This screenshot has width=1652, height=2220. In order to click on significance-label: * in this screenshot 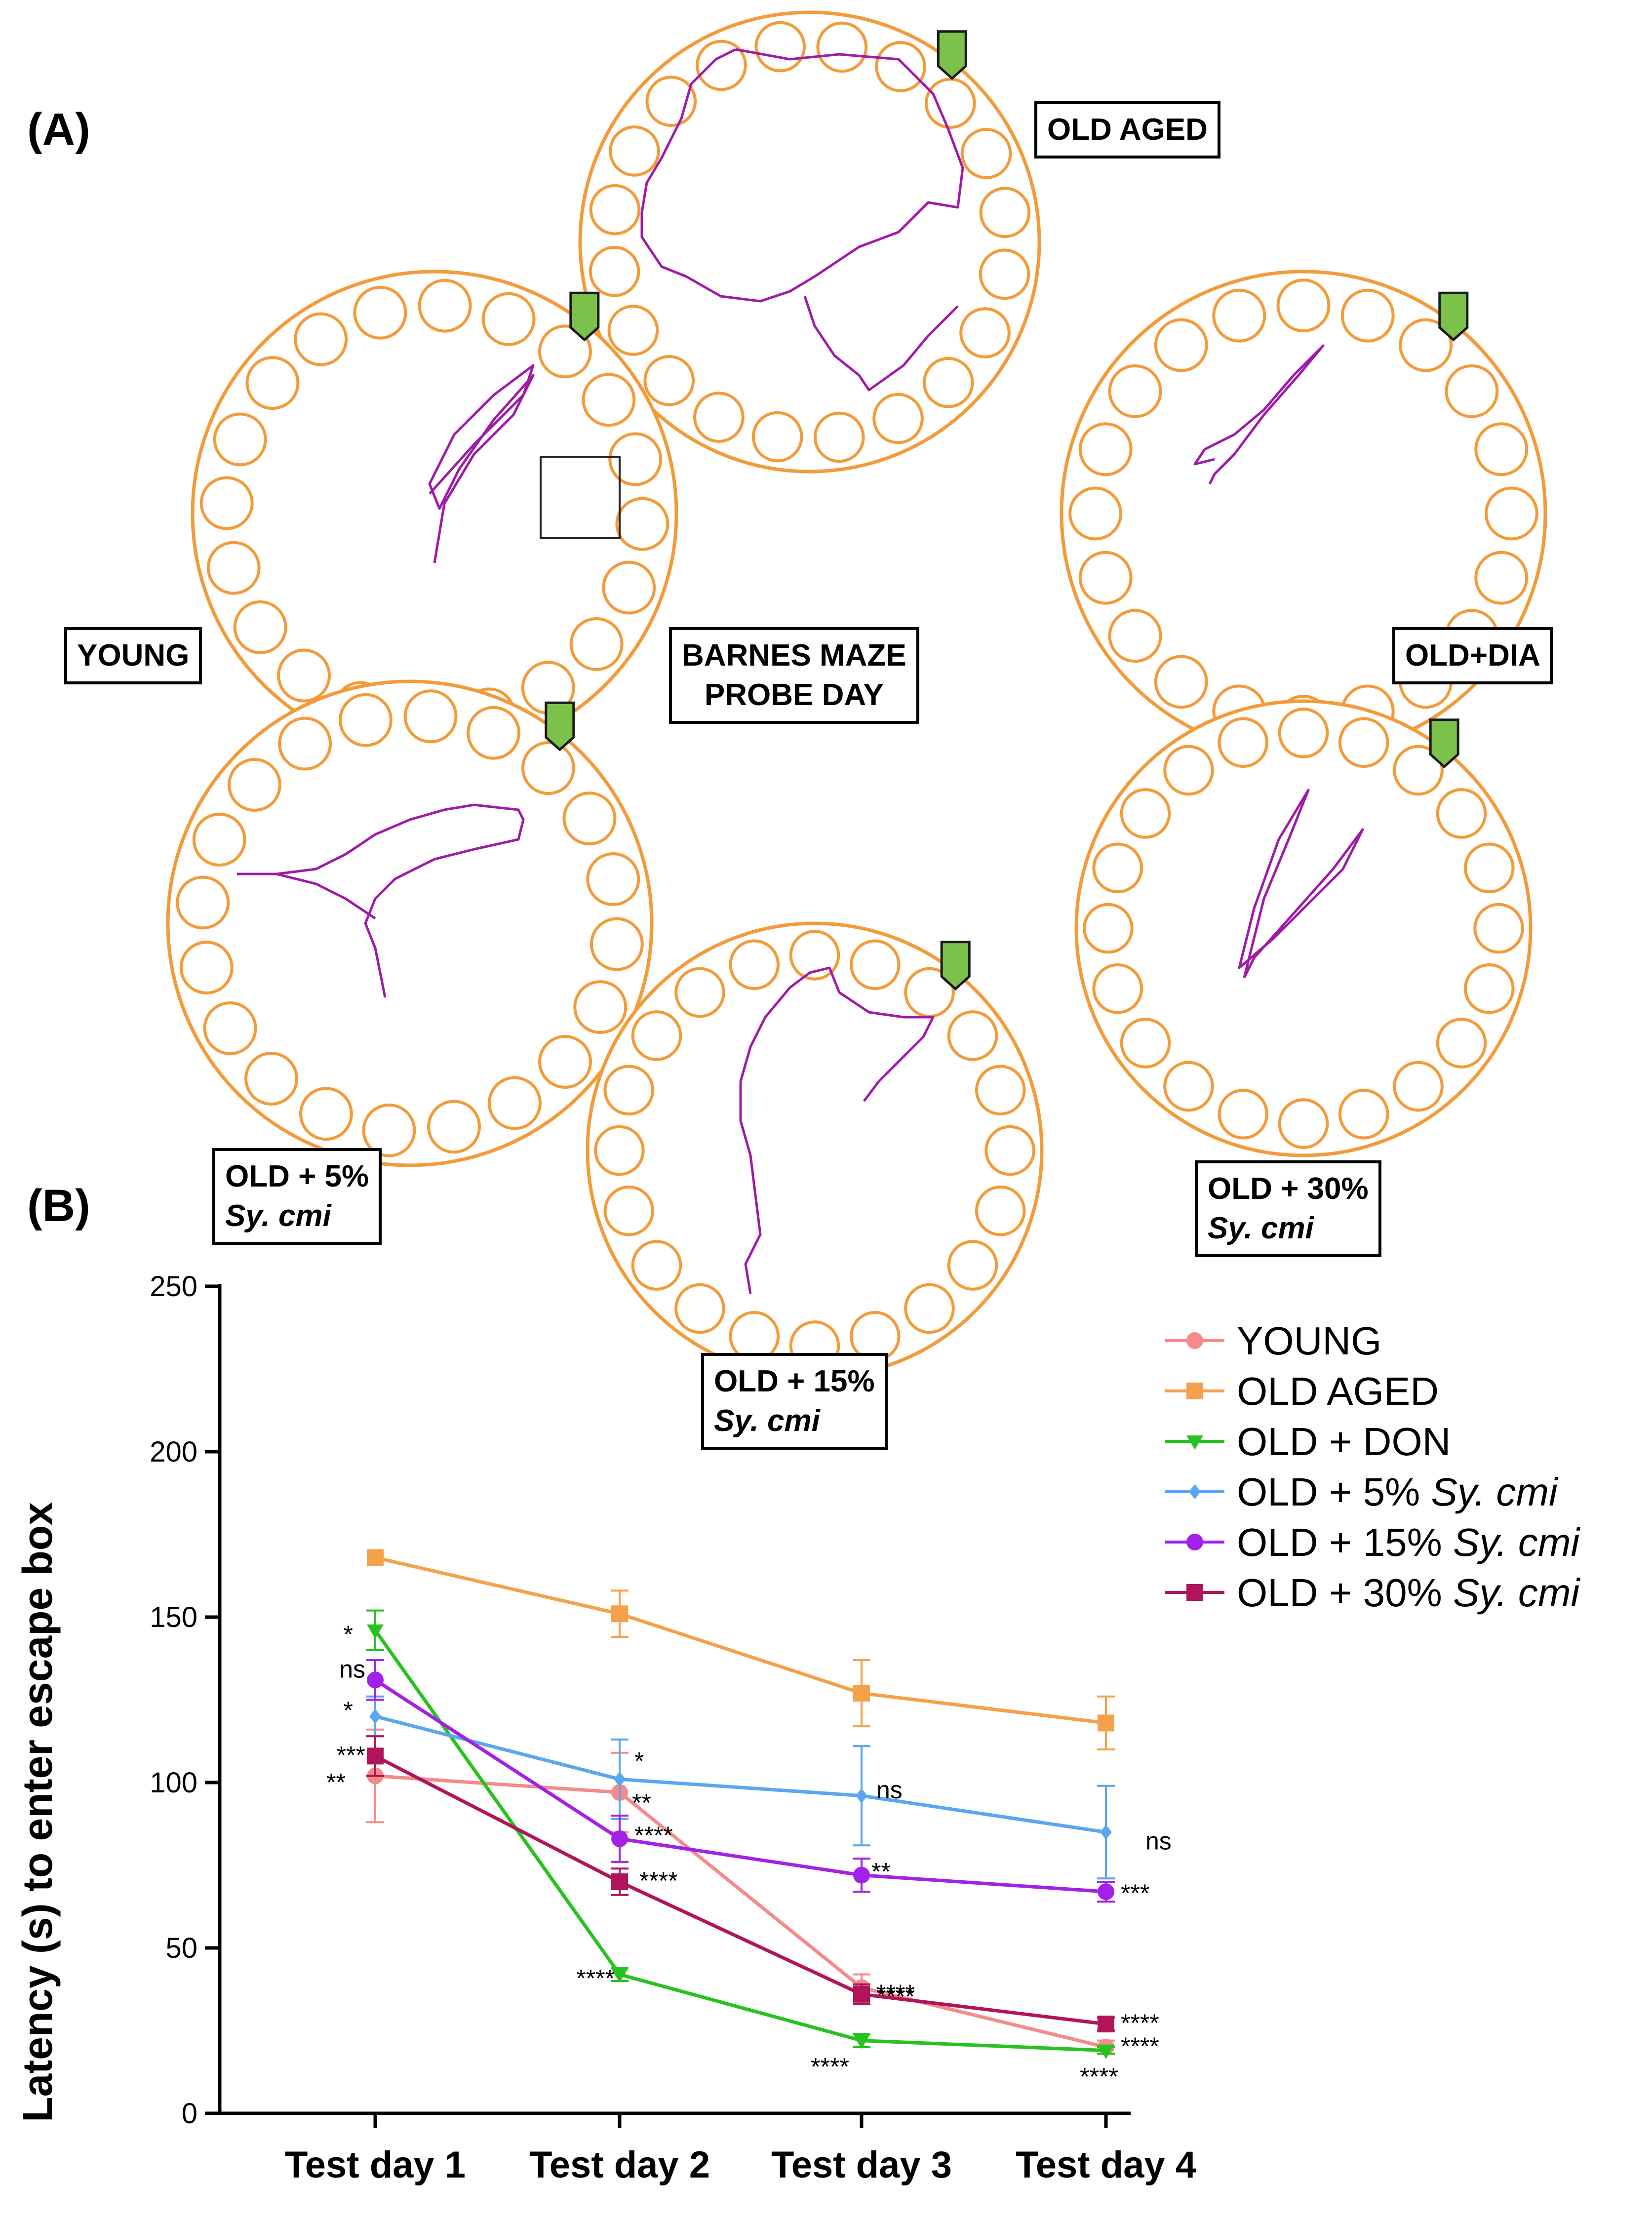, I will do `click(348, 1634)`.